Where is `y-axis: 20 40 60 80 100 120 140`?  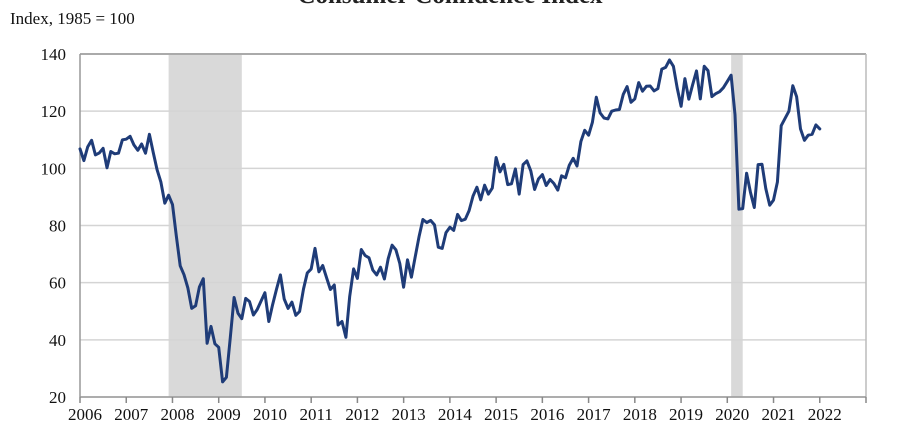 y-axis: 20 40 60 80 100 120 140 is located at coordinates (54, 226).